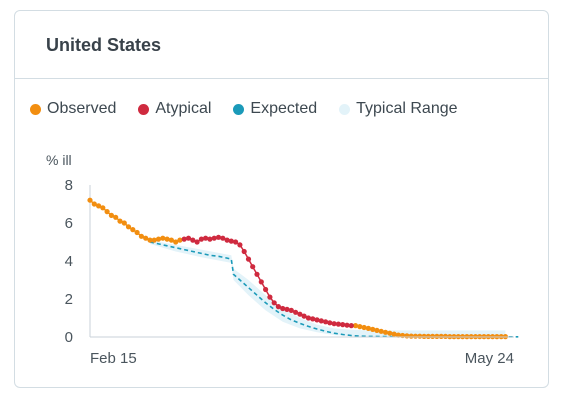 Image resolution: width=563 pixels, height=400 pixels. I want to click on legend-label-typical-range: Typical Range, so click(407, 108).